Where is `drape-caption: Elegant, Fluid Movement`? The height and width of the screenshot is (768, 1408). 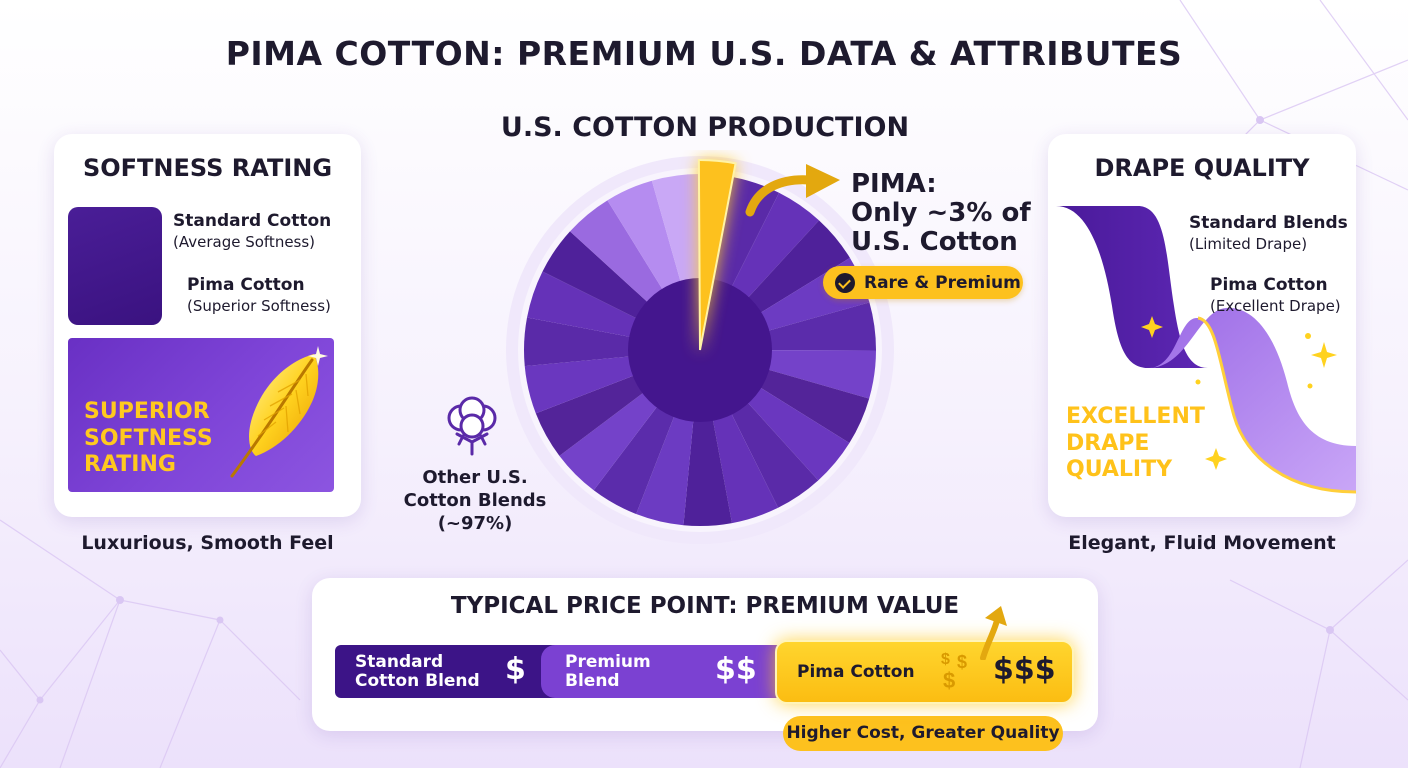 drape-caption: Elegant, Fluid Movement is located at coordinates (1202, 543).